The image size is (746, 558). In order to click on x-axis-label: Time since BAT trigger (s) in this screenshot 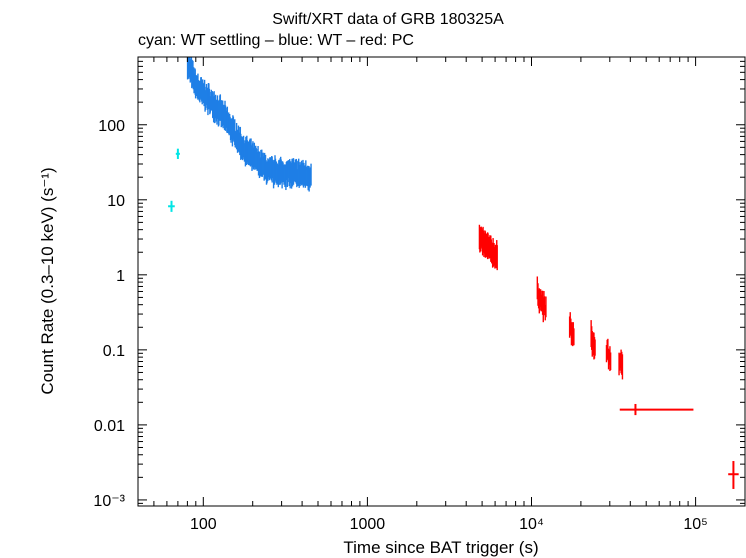, I will do `click(440, 547)`.